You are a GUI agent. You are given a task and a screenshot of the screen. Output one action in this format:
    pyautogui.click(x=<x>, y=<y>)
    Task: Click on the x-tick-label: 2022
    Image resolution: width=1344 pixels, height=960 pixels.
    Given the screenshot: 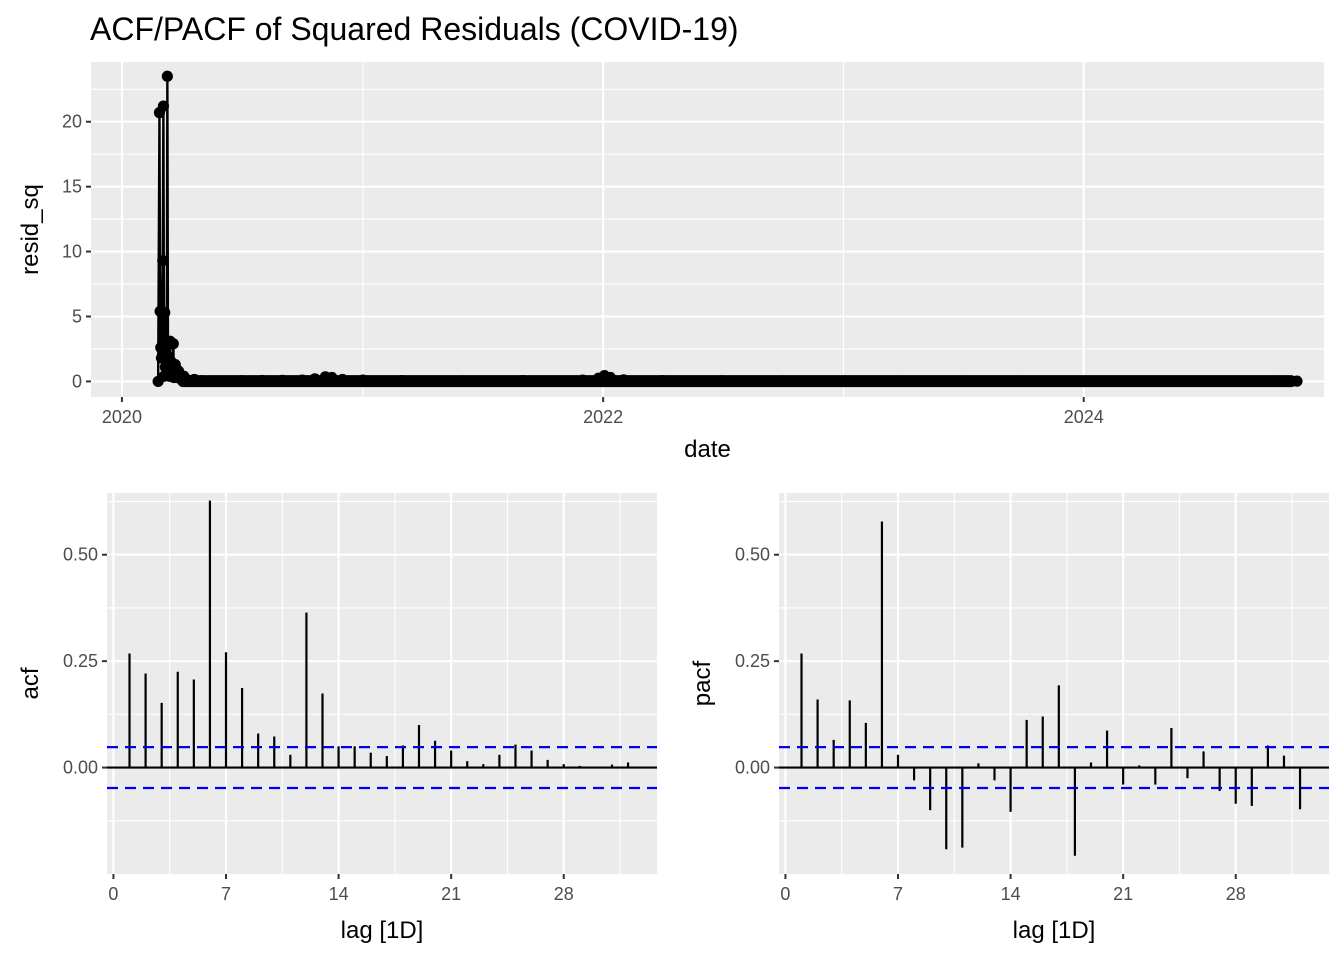 What is the action you would take?
    pyautogui.click(x=603, y=417)
    